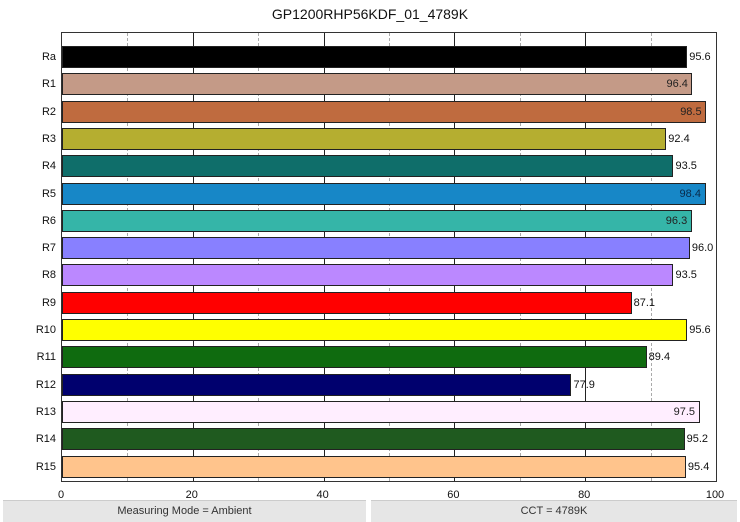 This screenshot has height=522, width=740. What do you see at coordinates (322, 495) in the screenshot?
I see `x-tick-label: 40` at bounding box center [322, 495].